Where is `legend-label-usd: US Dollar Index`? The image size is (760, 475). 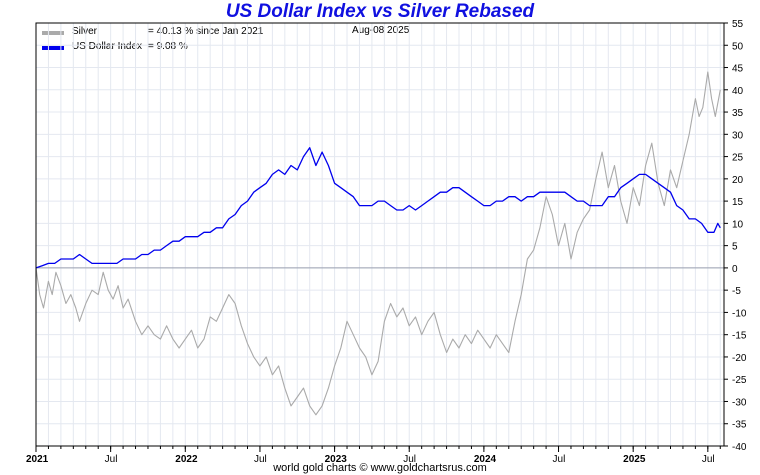
legend-label-usd: US Dollar Index is located at coordinates (107, 46).